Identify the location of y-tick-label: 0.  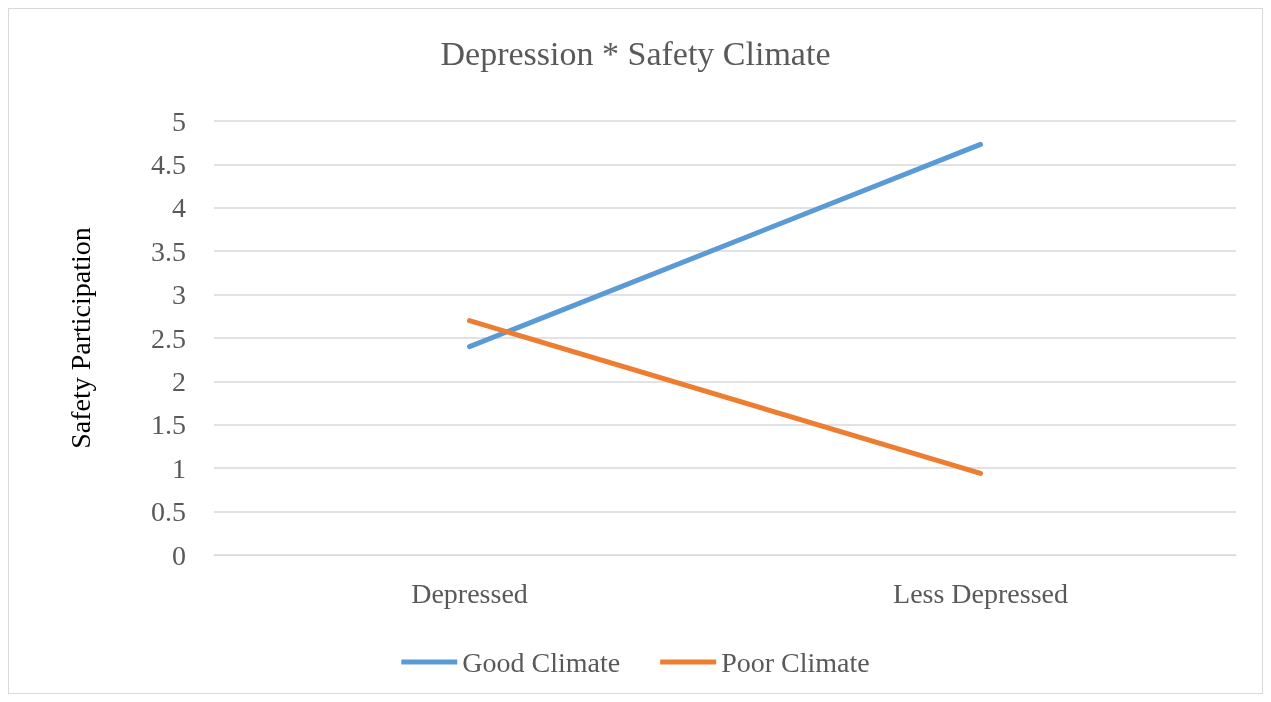
(179, 555).